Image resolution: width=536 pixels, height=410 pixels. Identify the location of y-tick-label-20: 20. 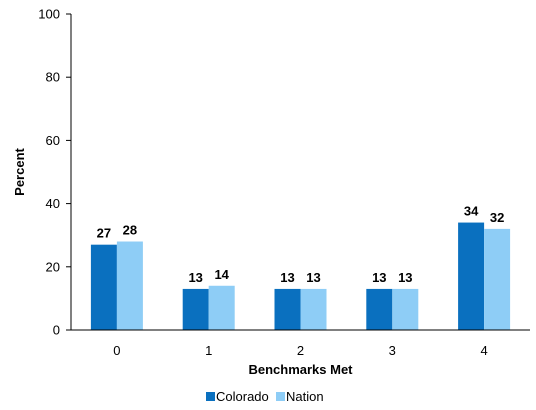
(53, 266).